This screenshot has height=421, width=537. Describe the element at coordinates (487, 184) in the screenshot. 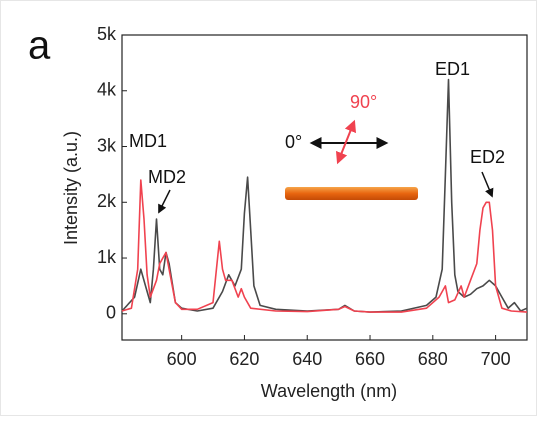

I see `ed2-arrow` at that location.